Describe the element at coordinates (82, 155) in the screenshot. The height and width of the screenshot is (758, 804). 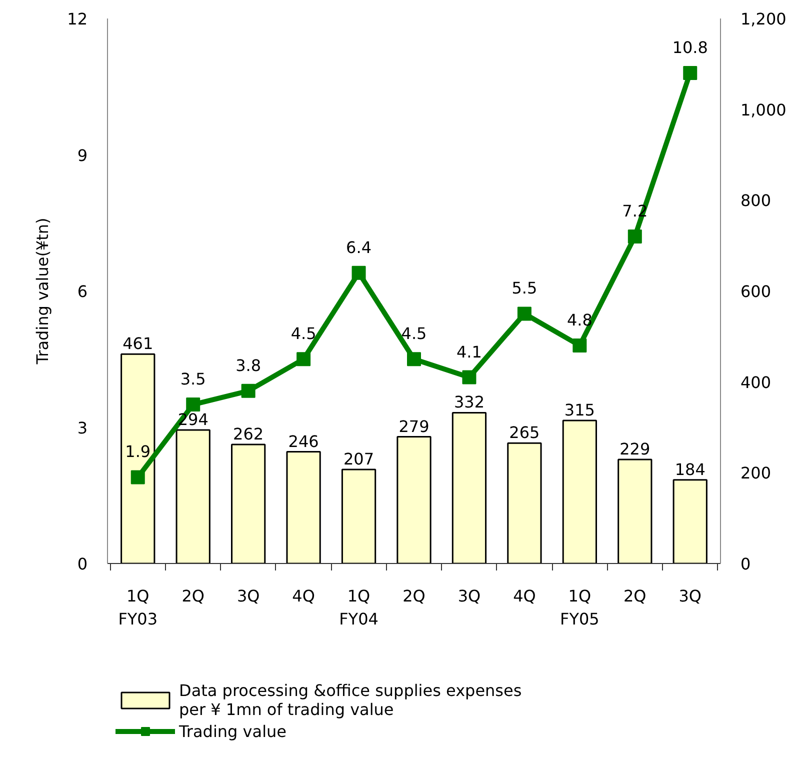
I see `y-tick-label: 9` at that location.